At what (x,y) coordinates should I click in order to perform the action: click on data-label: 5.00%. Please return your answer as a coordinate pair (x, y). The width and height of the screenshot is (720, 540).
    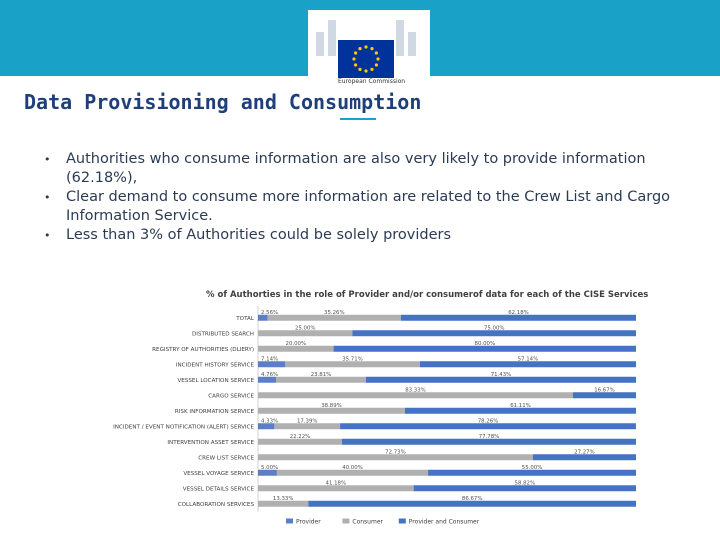
    Looking at the image, I should click on (269, 468).